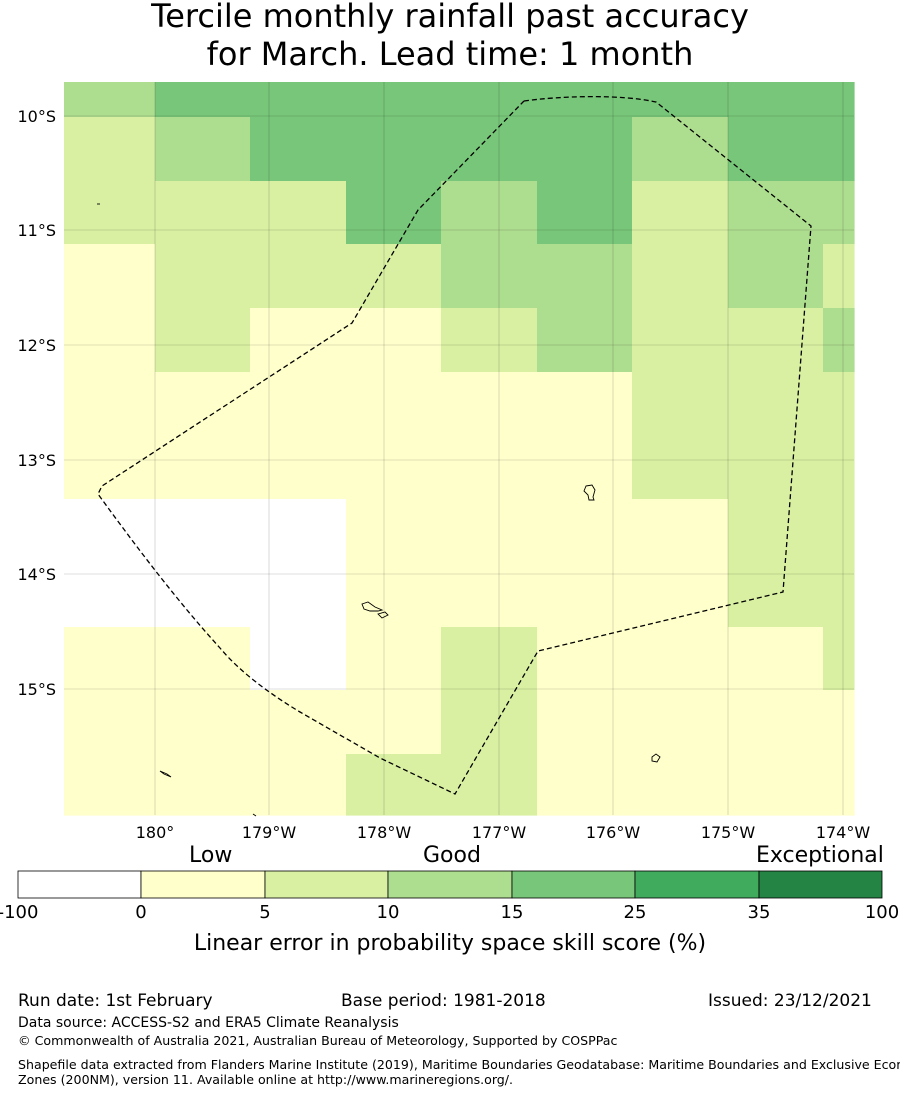  Describe the element at coordinates (36, 403) in the screenshot. I see `latitude-ticks: 10°S 11°S 12°S 13°S 14°S 15°S` at that location.